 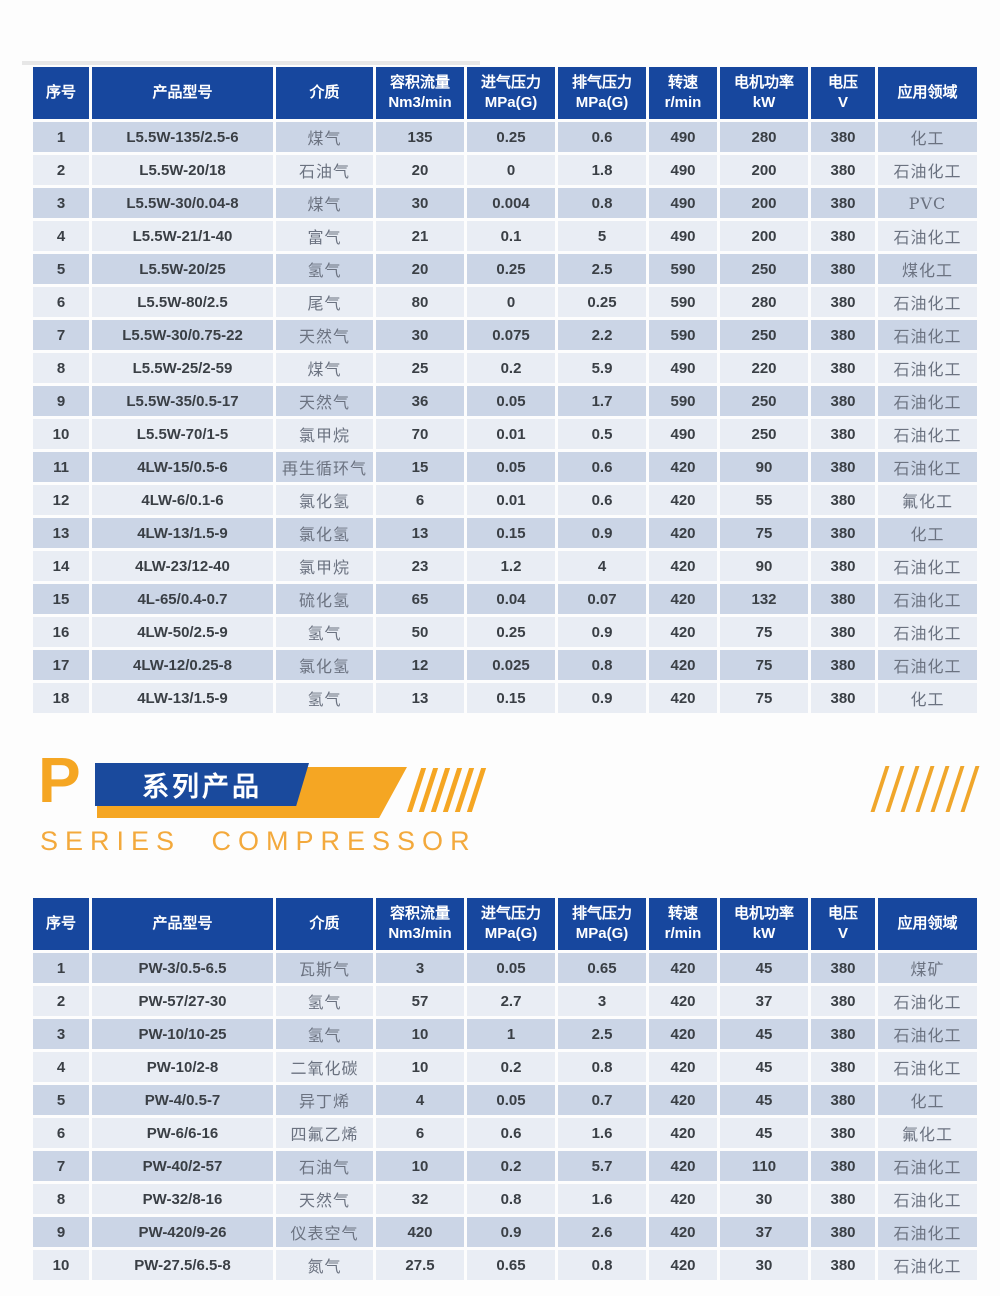 I want to click on table-row: 18 4LW-13/1.5-9 氢气 13 0.15 0.9 420 75 380 化工, so click(x=505, y=698).